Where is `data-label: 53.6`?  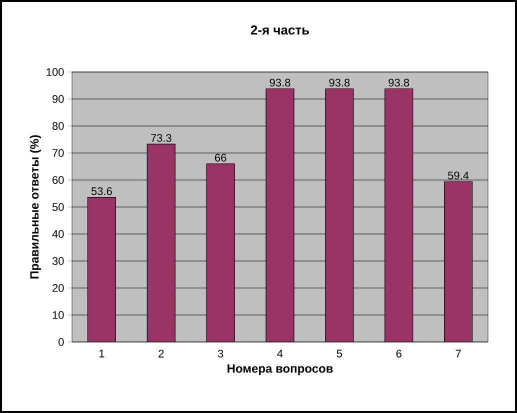
data-label: 53.6 is located at coordinates (101, 191).